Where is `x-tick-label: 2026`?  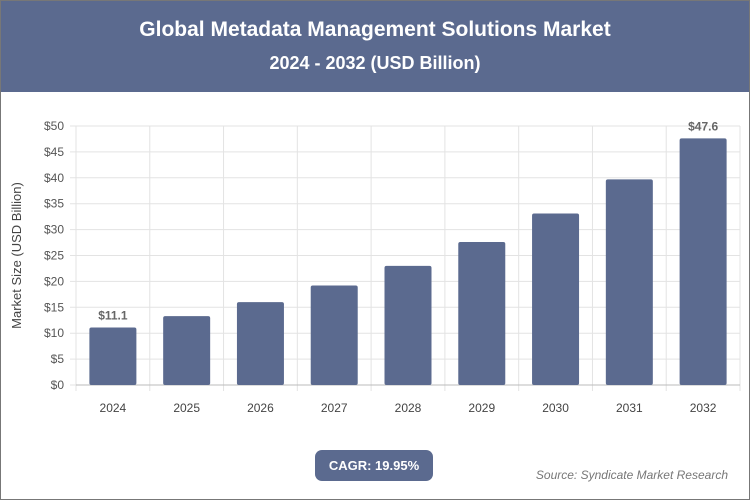
x-tick-label: 2026 is located at coordinates (260, 408).